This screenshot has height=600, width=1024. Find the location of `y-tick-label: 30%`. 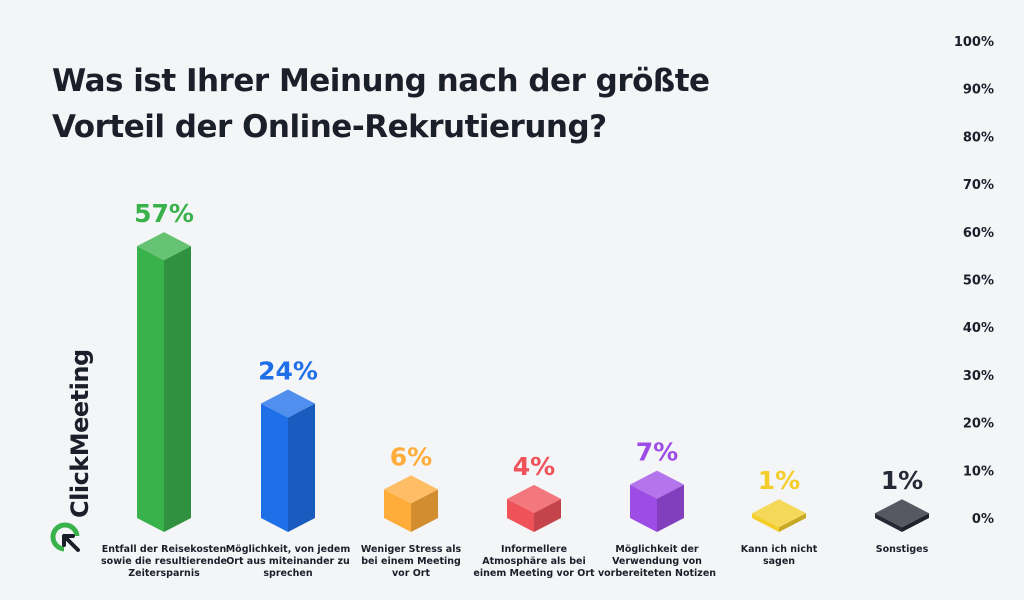

y-tick-label: 30% is located at coordinates (978, 376).